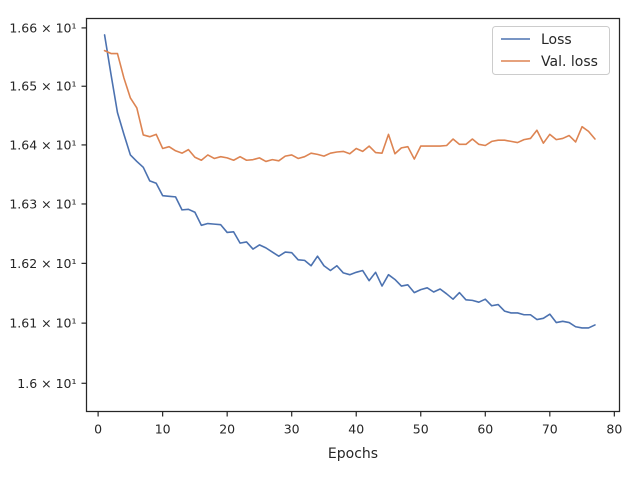 This screenshot has height=480, width=640. Describe the element at coordinates (163, 429) in the screenshot. I see `x-tick-label: 10` at that location.